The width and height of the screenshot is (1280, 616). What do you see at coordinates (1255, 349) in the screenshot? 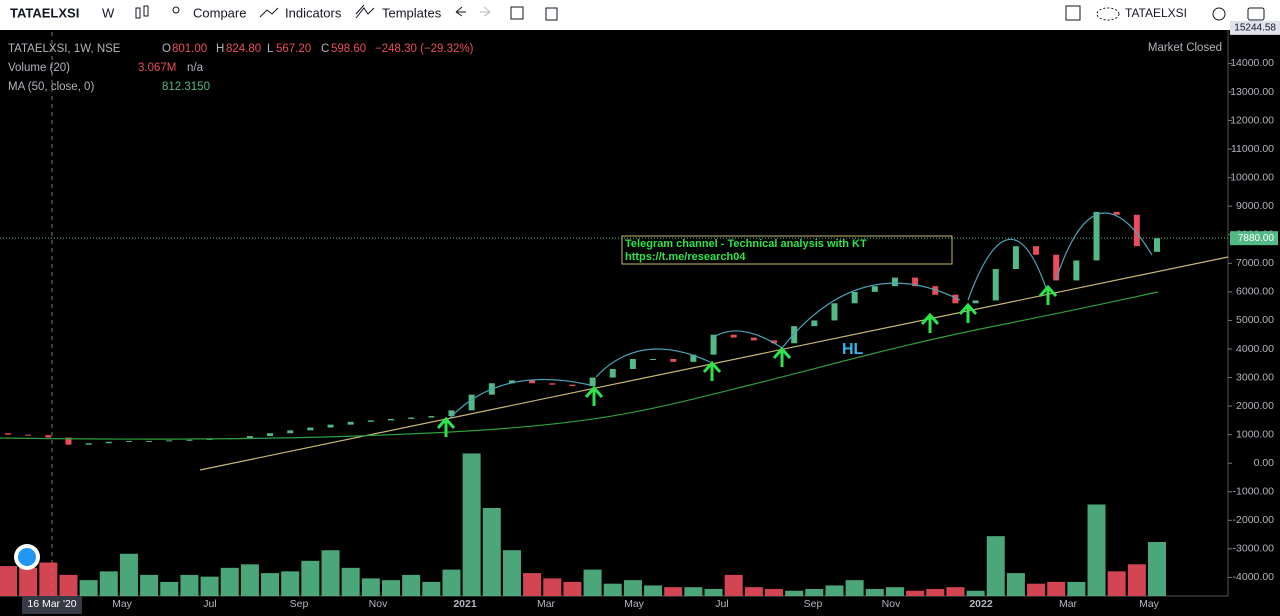
I see `y-tick-label: 4000.00` at bounding box center [1255, 349].